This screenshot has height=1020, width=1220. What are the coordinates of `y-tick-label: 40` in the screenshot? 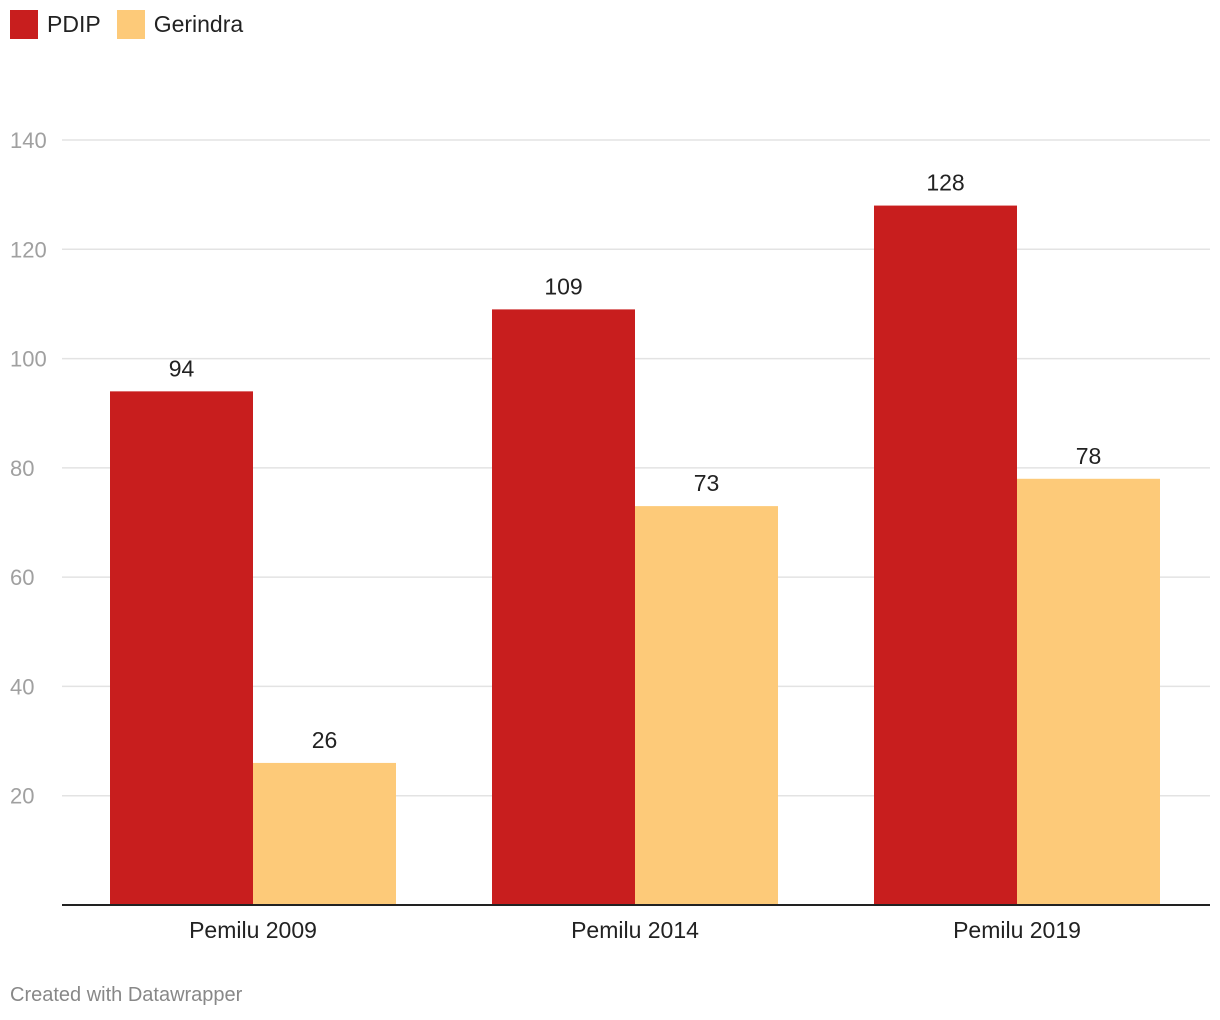 It's located at (22, 686).